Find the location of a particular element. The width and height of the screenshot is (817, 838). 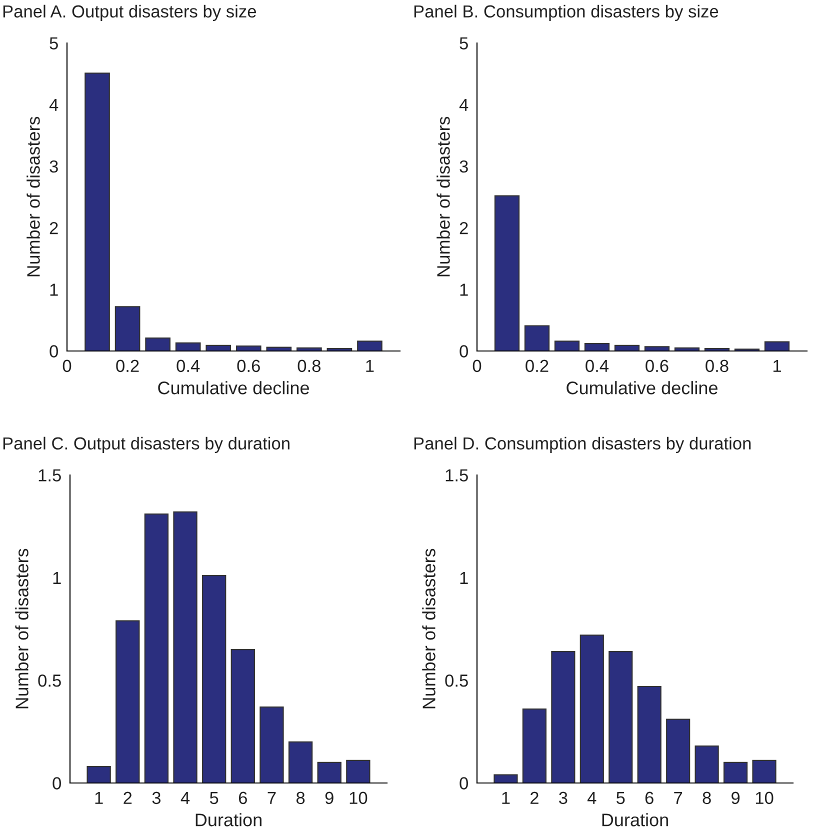

chart-title: Panel D. Consumption disasters by duration is located at coordinates (582, 444).